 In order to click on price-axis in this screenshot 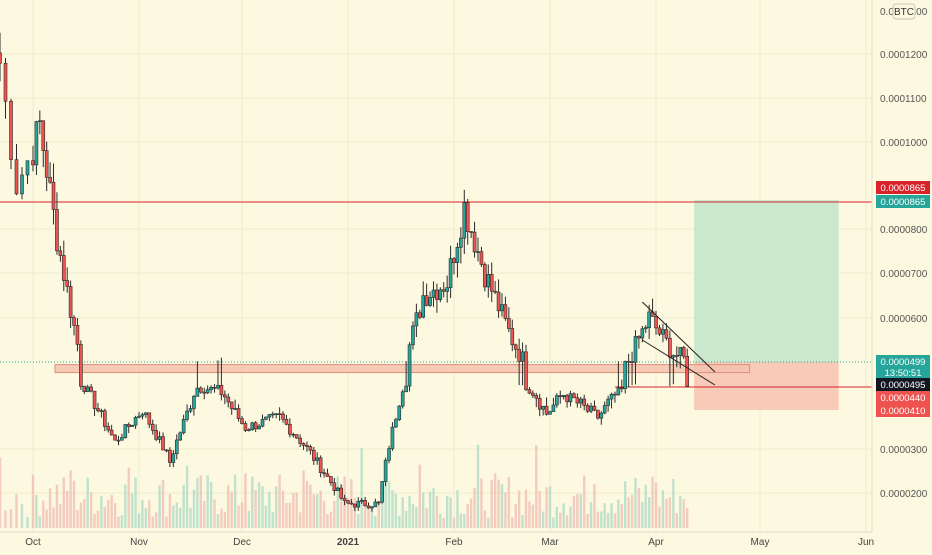, I will do `click(902, 266)`.